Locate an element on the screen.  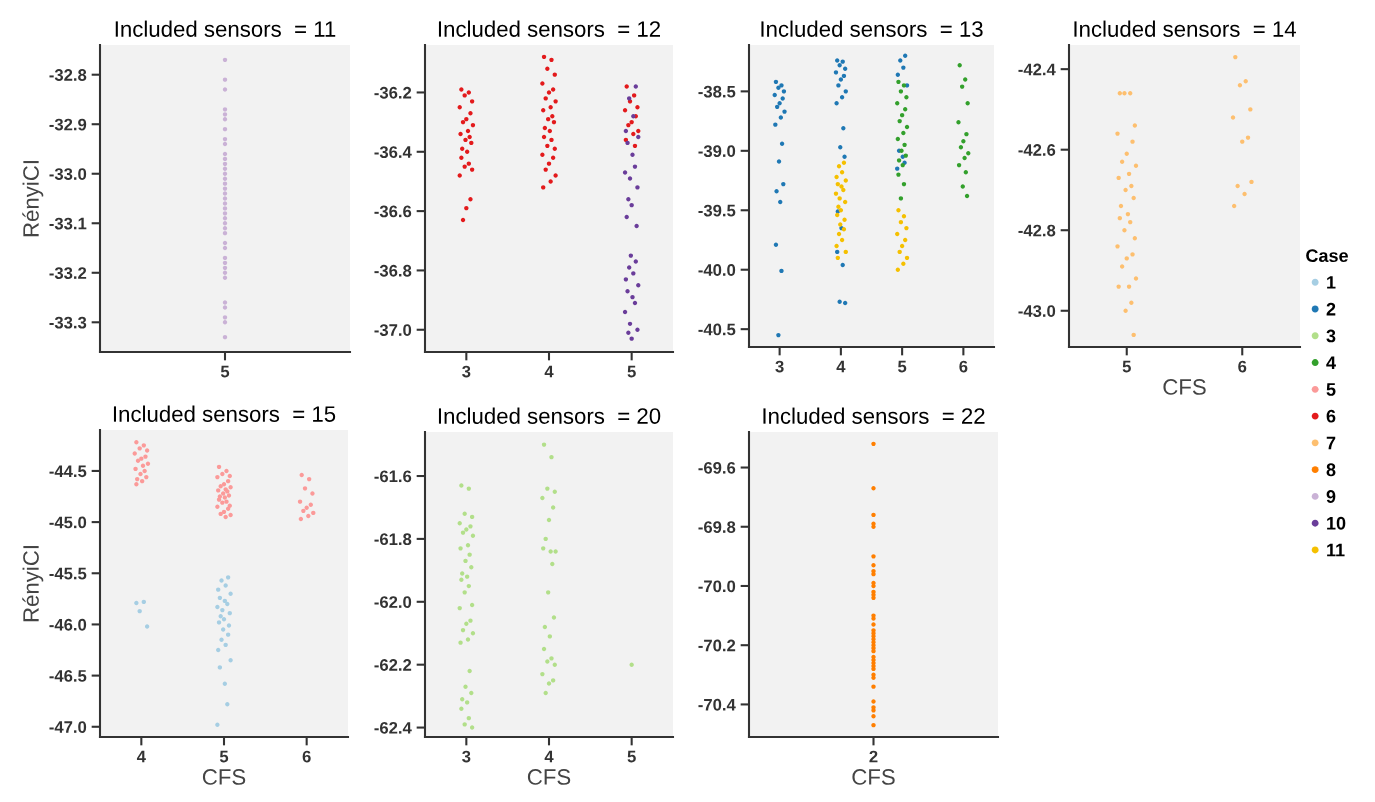
legend-label: 10 is located at coordinates (1336, 523).